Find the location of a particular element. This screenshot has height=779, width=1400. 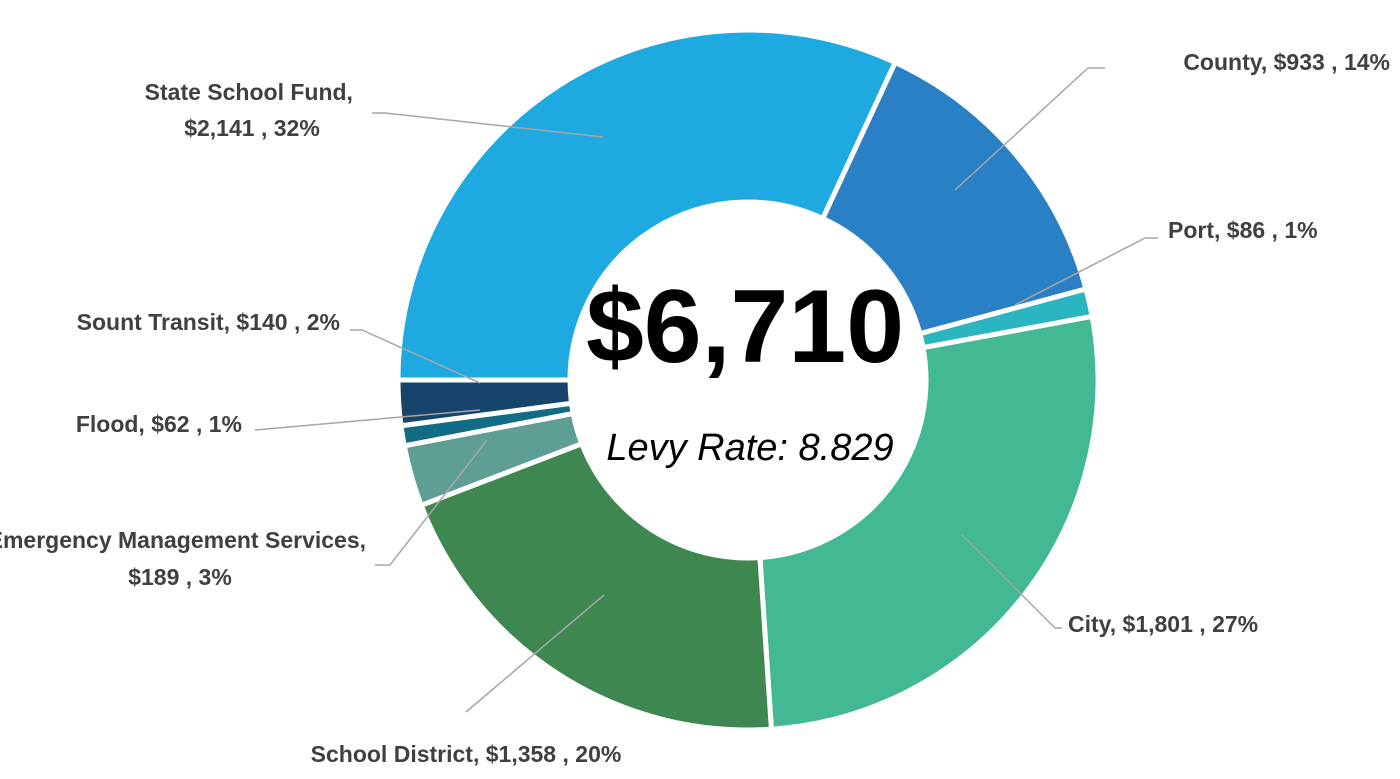

category-label: School District is located at coordinates (392, 754).